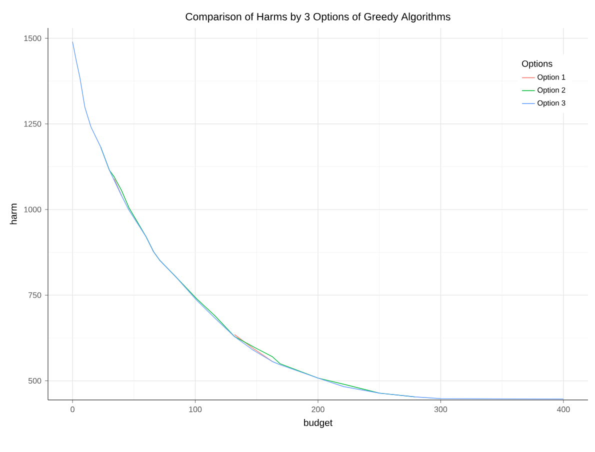 This screenshot has height=452, width=595. Describe the element at coordinates (35, 295) in the screenshot. I see `y-tick-label: 750` at that location.